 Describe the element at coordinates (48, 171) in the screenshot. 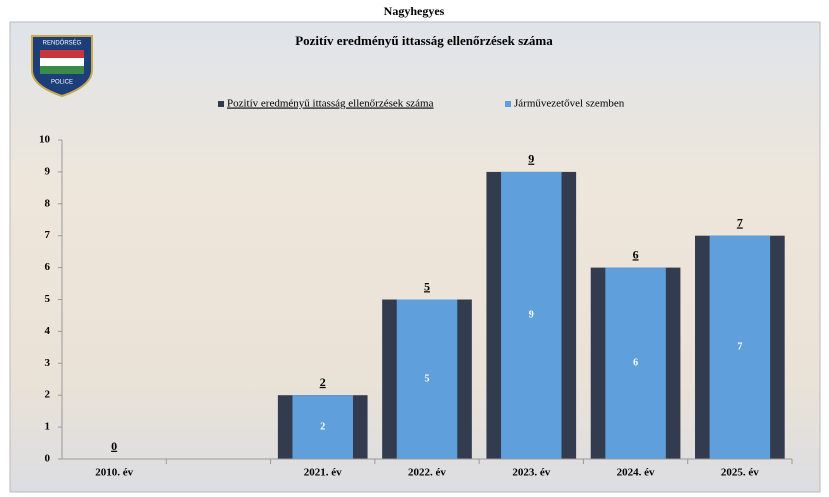

I see `y-tick-label: 9` at that location.